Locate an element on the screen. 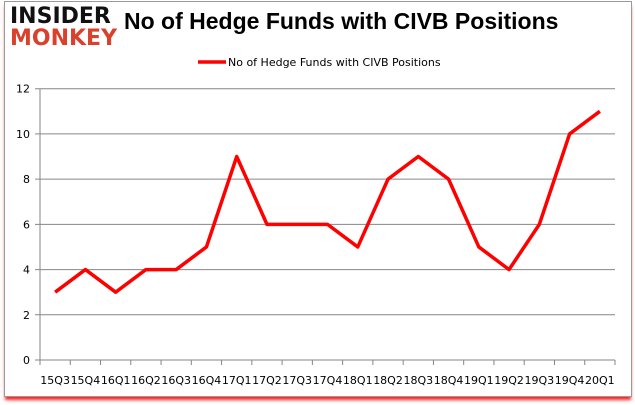 The image size is (635, 405). x-tick-label: 18Q1 is located at coordinates (358, 380).